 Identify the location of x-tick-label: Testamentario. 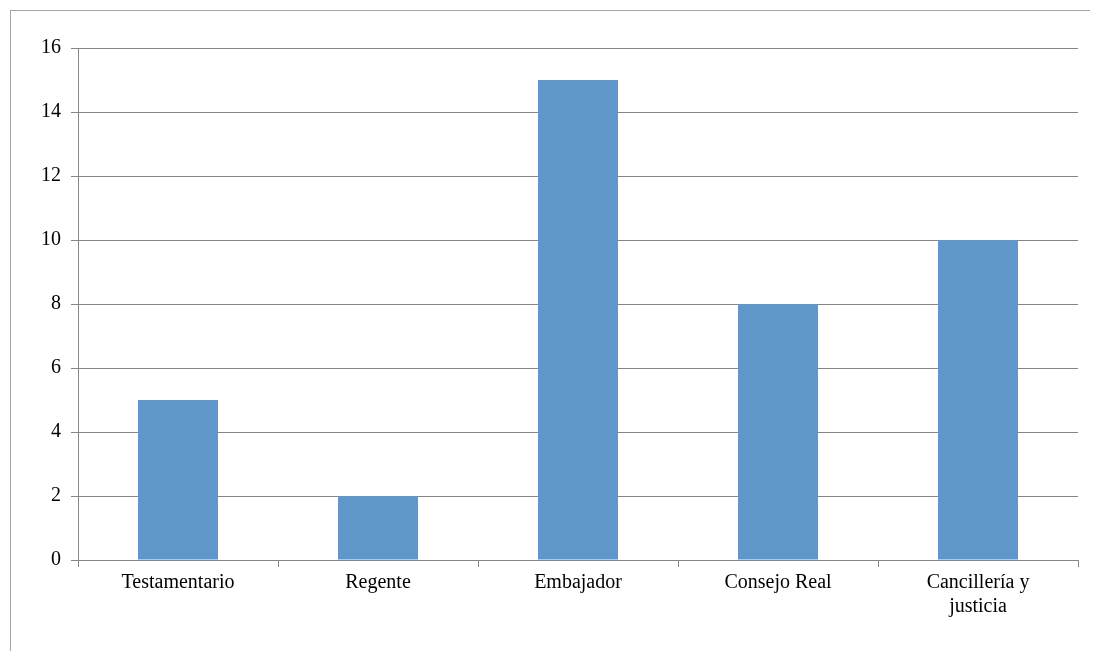
(178, 581).